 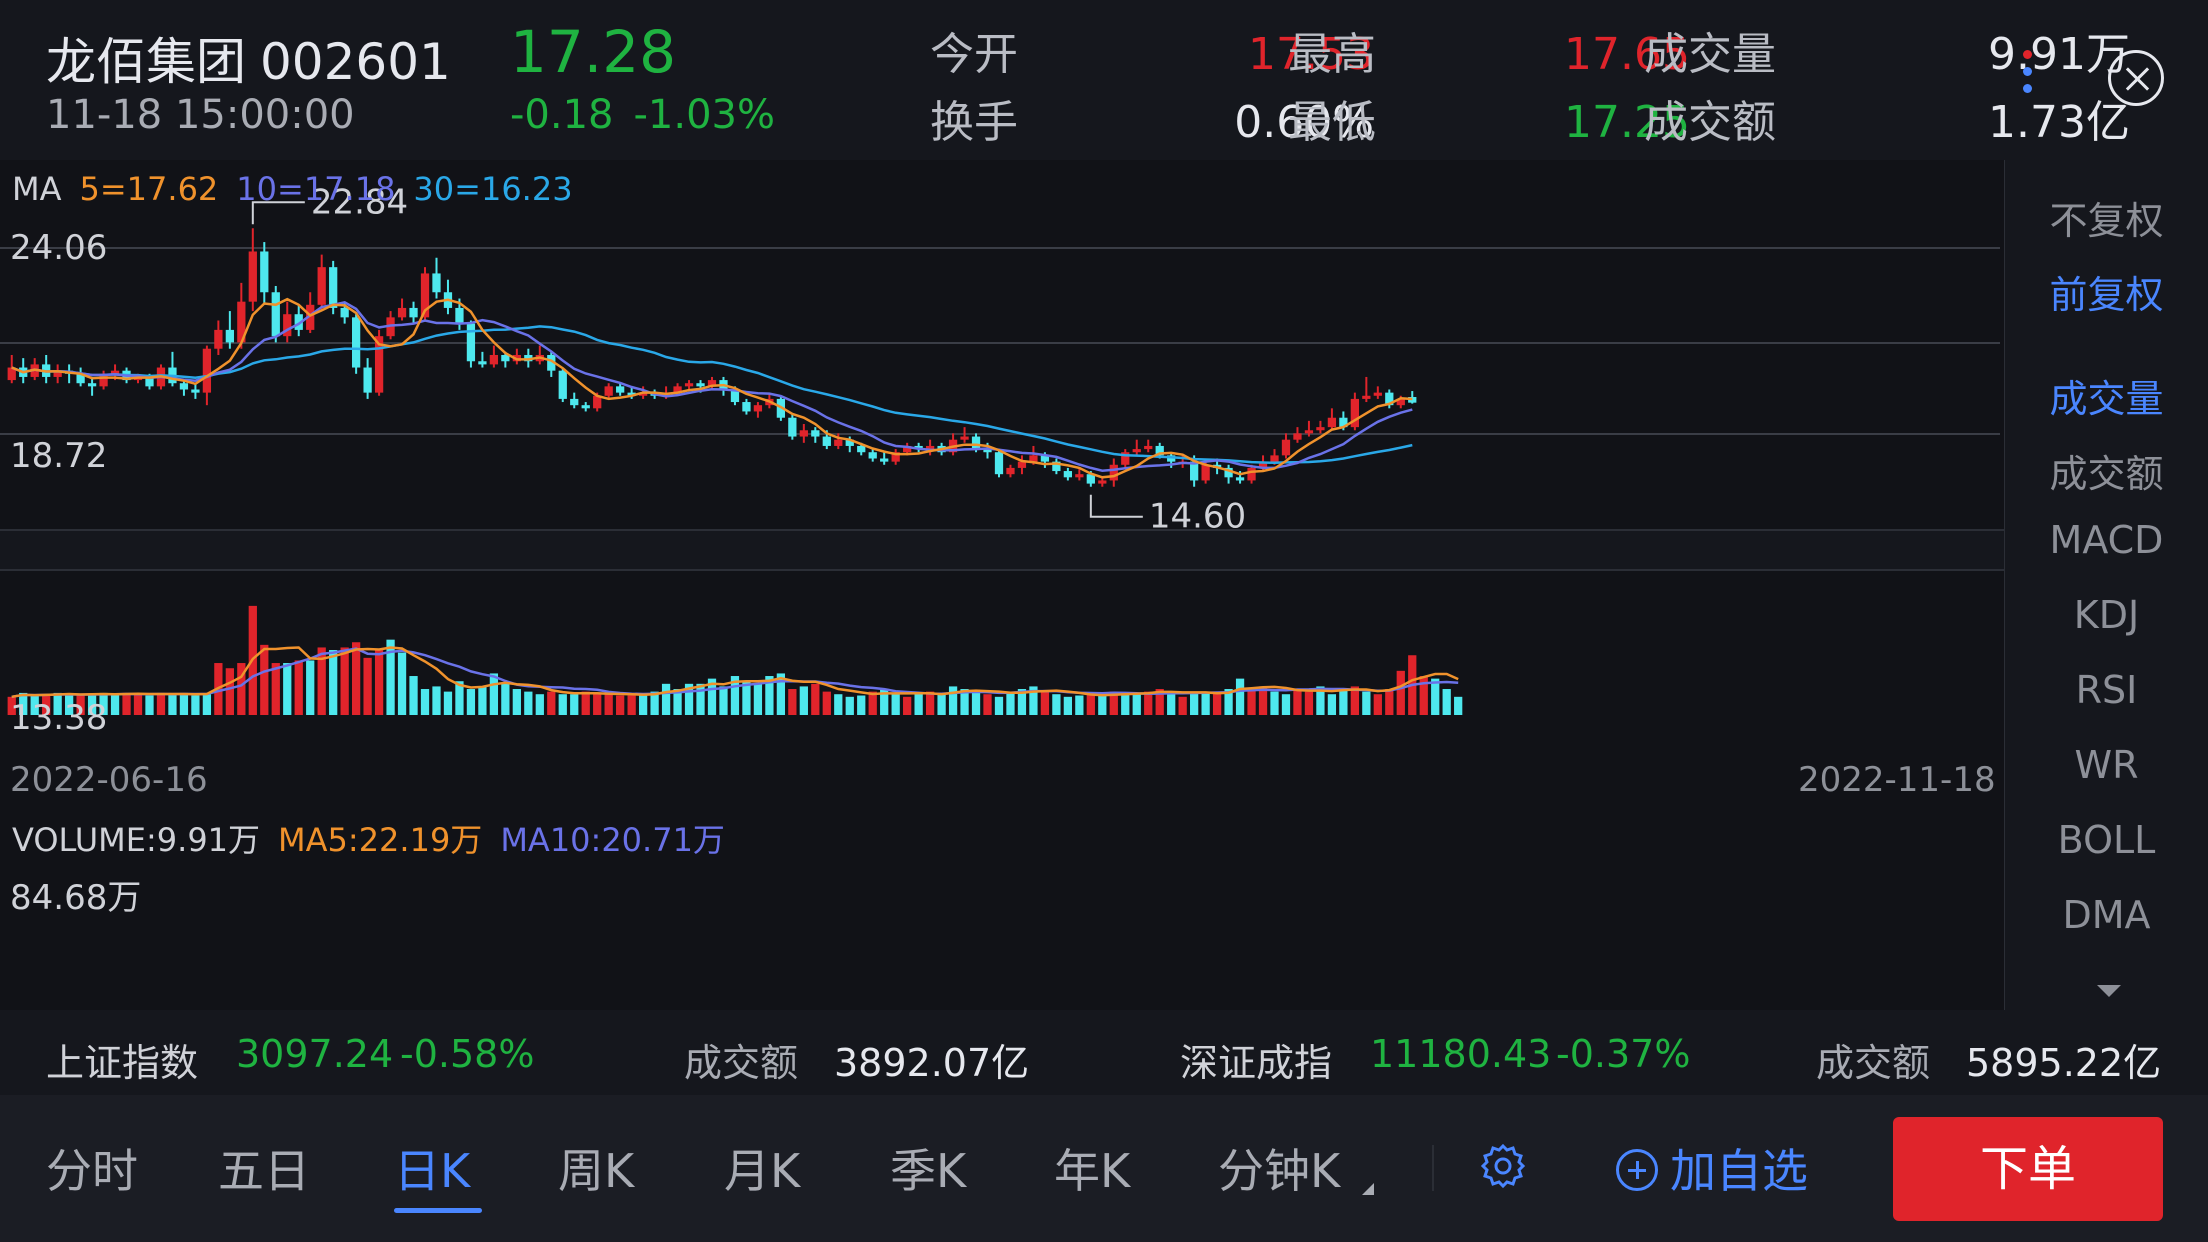 I want to click on tab-minute-k: 分钟K, so click(x=1279, y=1171).